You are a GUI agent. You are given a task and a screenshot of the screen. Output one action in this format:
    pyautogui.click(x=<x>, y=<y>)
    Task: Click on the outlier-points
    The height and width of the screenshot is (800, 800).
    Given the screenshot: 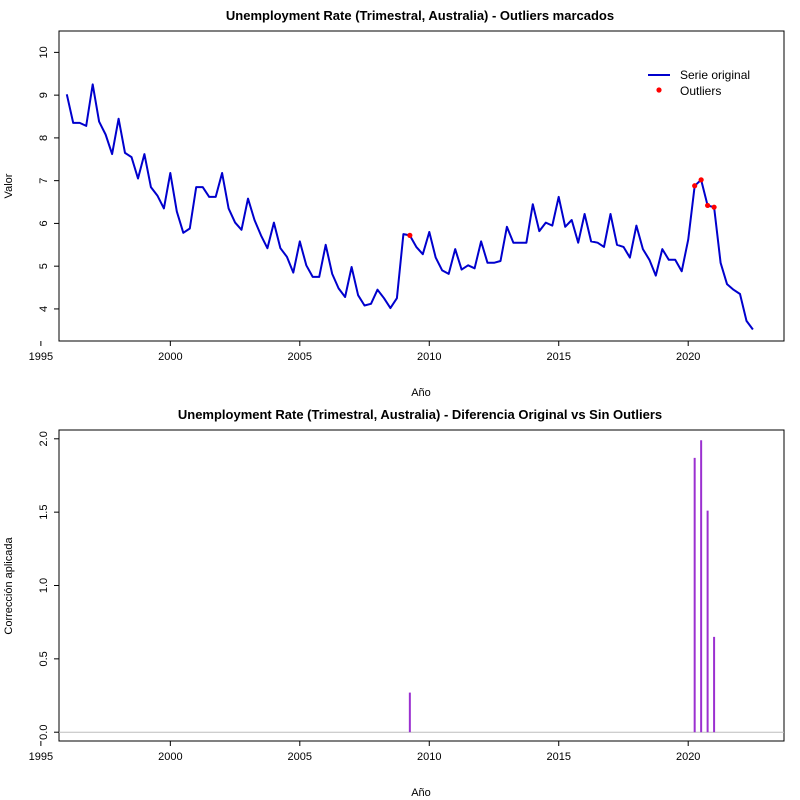 What is the action you would take?
    pyautogui.click(x=562, y=207)
    